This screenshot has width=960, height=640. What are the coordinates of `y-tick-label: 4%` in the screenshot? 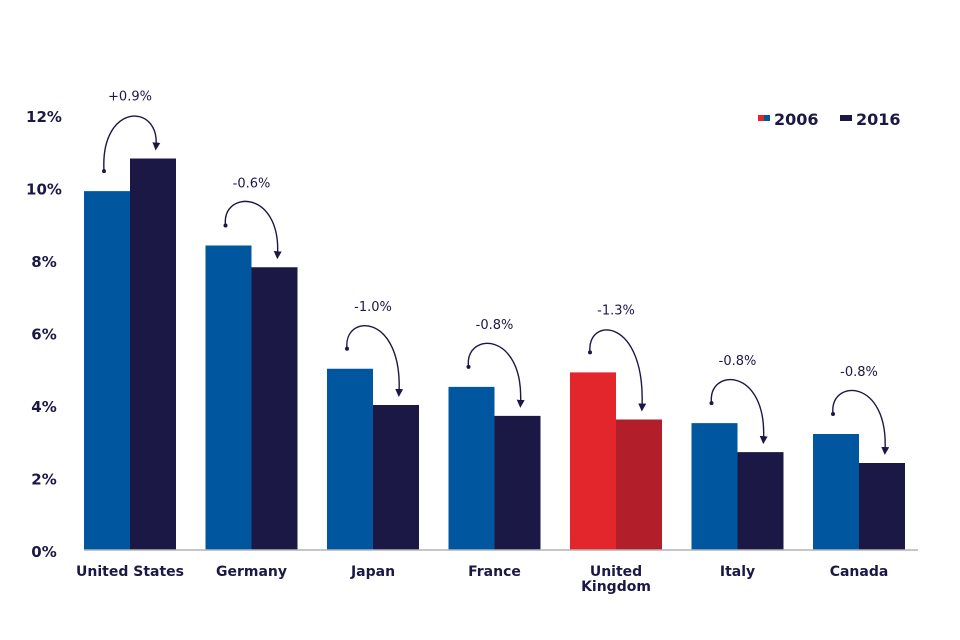 It's located at (43, 407).